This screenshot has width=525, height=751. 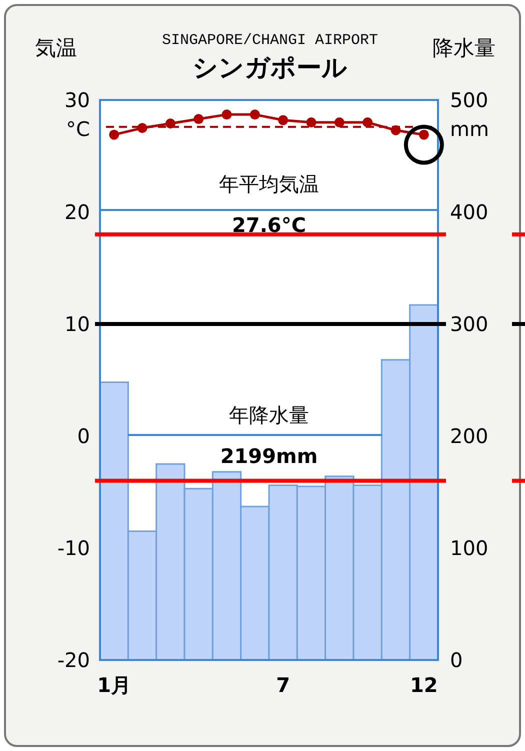 I want to click on y2-tick-label: 100, so click(x=469, y=548).